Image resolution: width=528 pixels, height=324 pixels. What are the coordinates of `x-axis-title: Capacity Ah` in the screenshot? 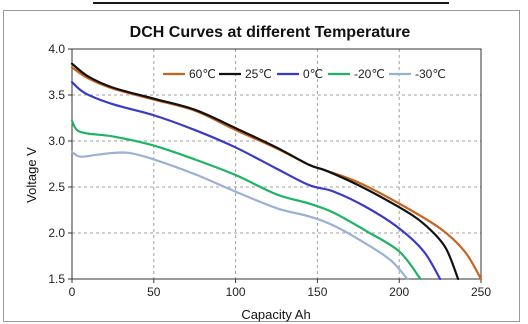 It's located at (275, 314).